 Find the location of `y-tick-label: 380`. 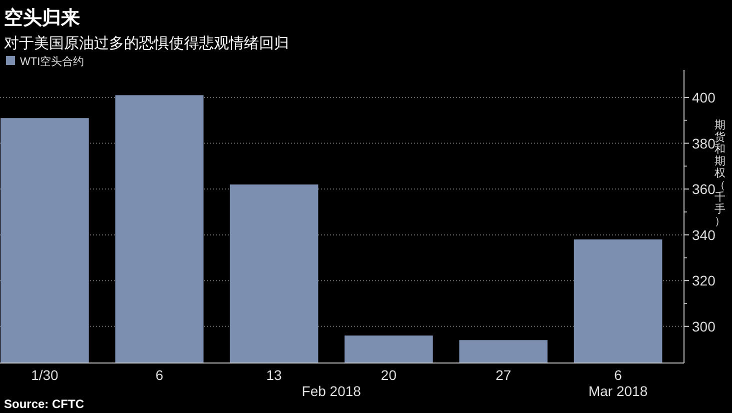

y-tick-label: 380 is located at coordinates (704, 143).